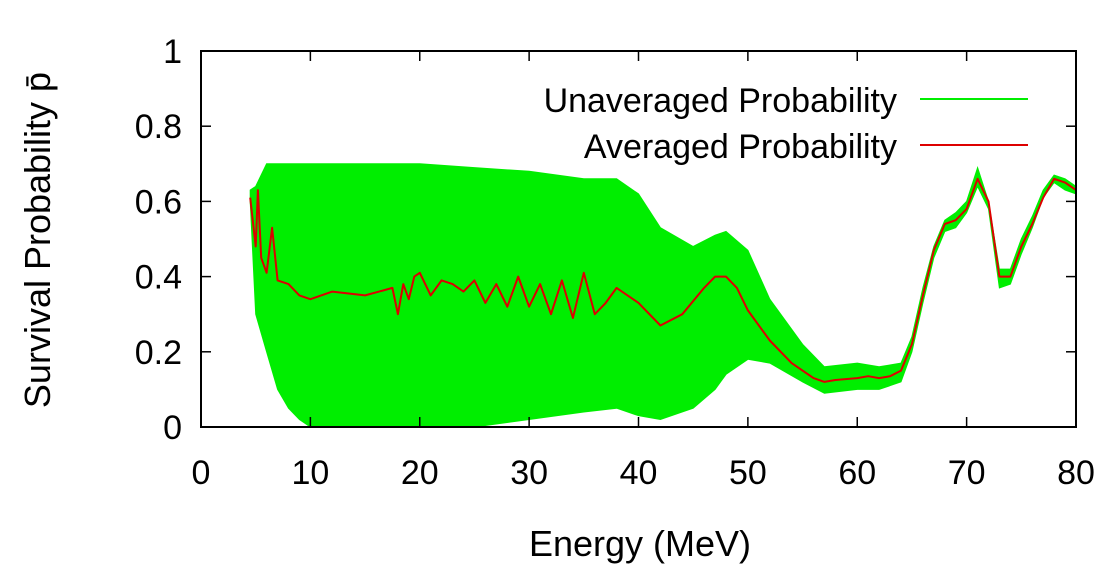 The height and width of the screenshot is (569, 1108). What do you see at coordinates (310, 473) in the screenshot?
I see `x-tick-label: 10` at bounding box center [310, 473].